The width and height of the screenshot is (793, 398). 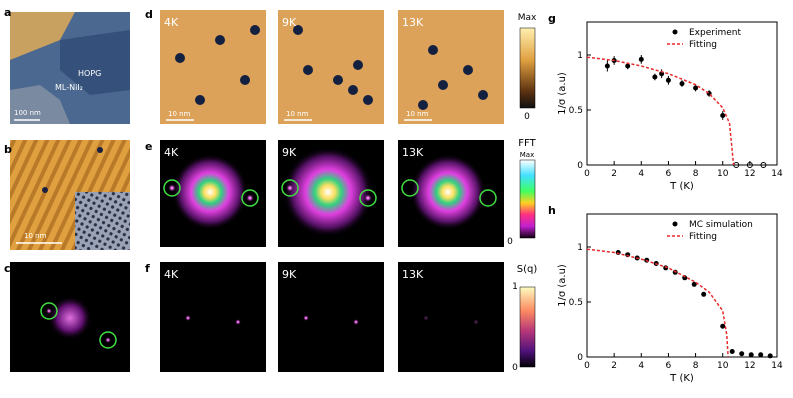 I want to click on x-tick-label: 0, so click(x=587, y=174).